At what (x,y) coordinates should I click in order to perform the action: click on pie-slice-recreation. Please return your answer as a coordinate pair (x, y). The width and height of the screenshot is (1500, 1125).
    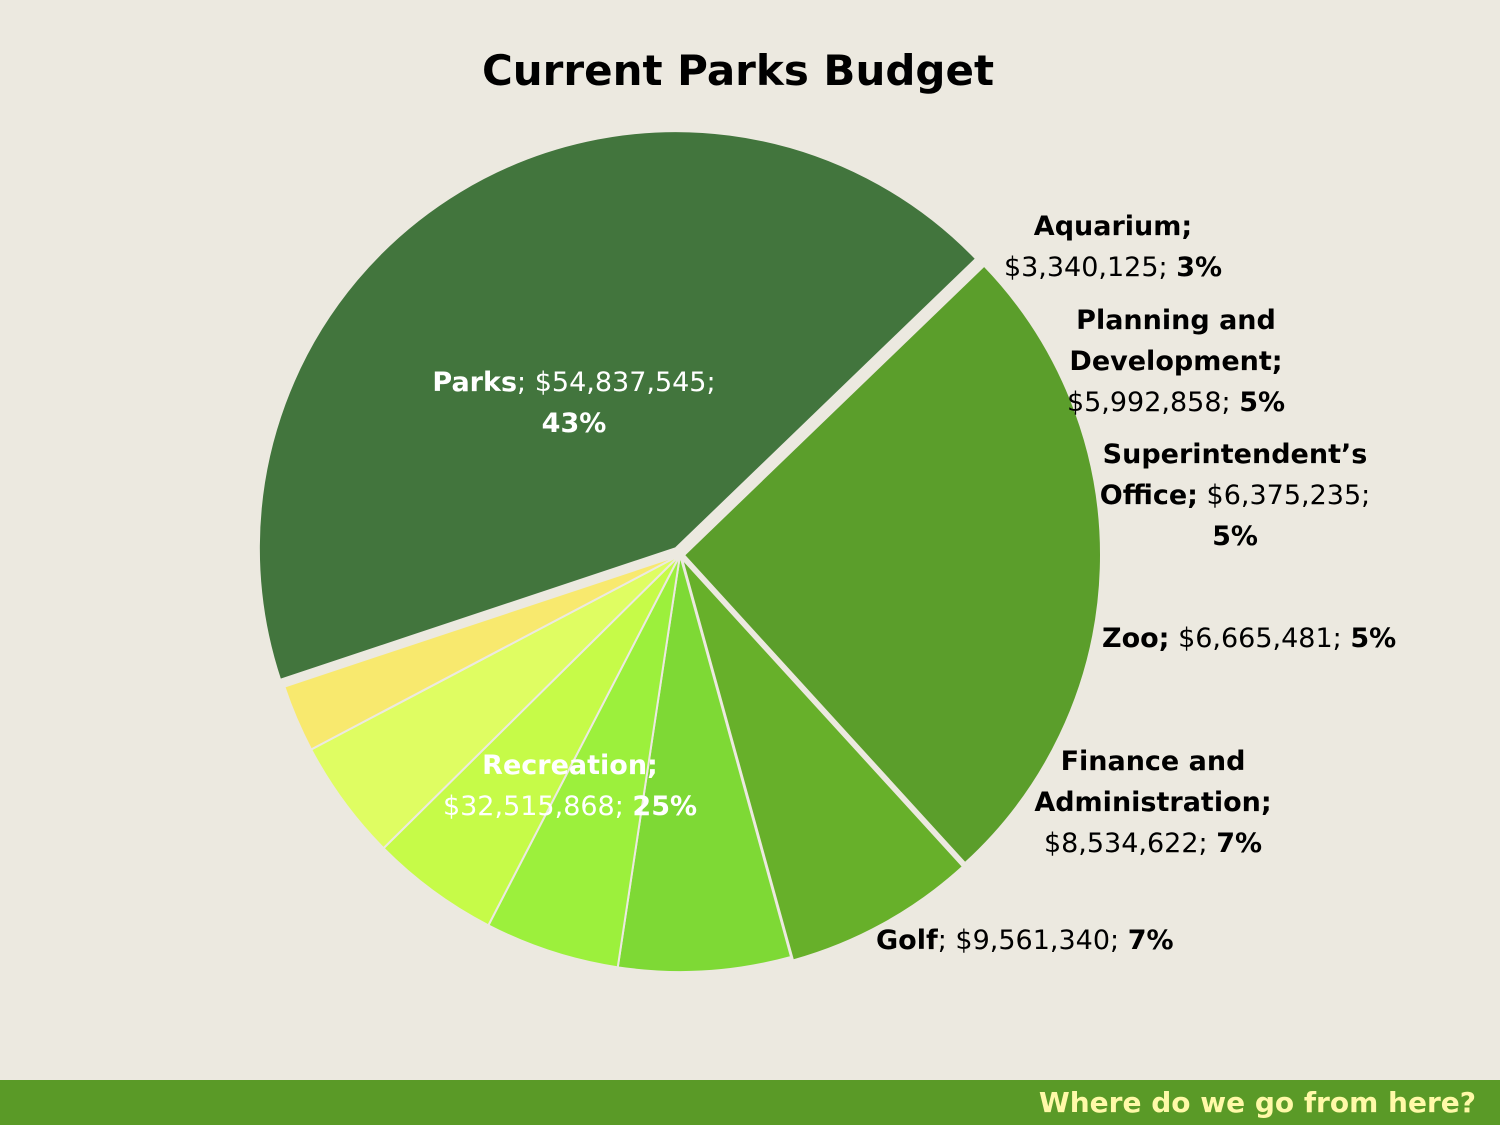
    Looking at the image, I should click on (892, 564).